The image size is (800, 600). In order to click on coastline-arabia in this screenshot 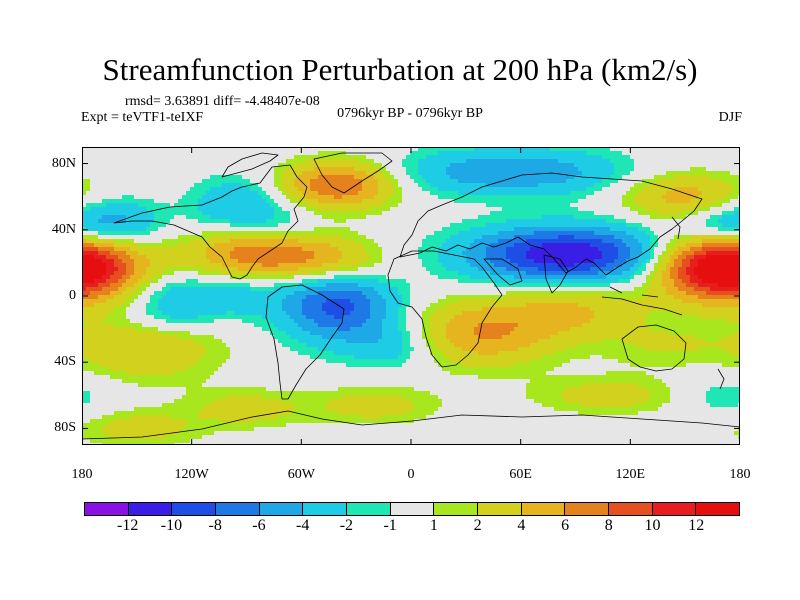, I will do `click(503, 272)`.